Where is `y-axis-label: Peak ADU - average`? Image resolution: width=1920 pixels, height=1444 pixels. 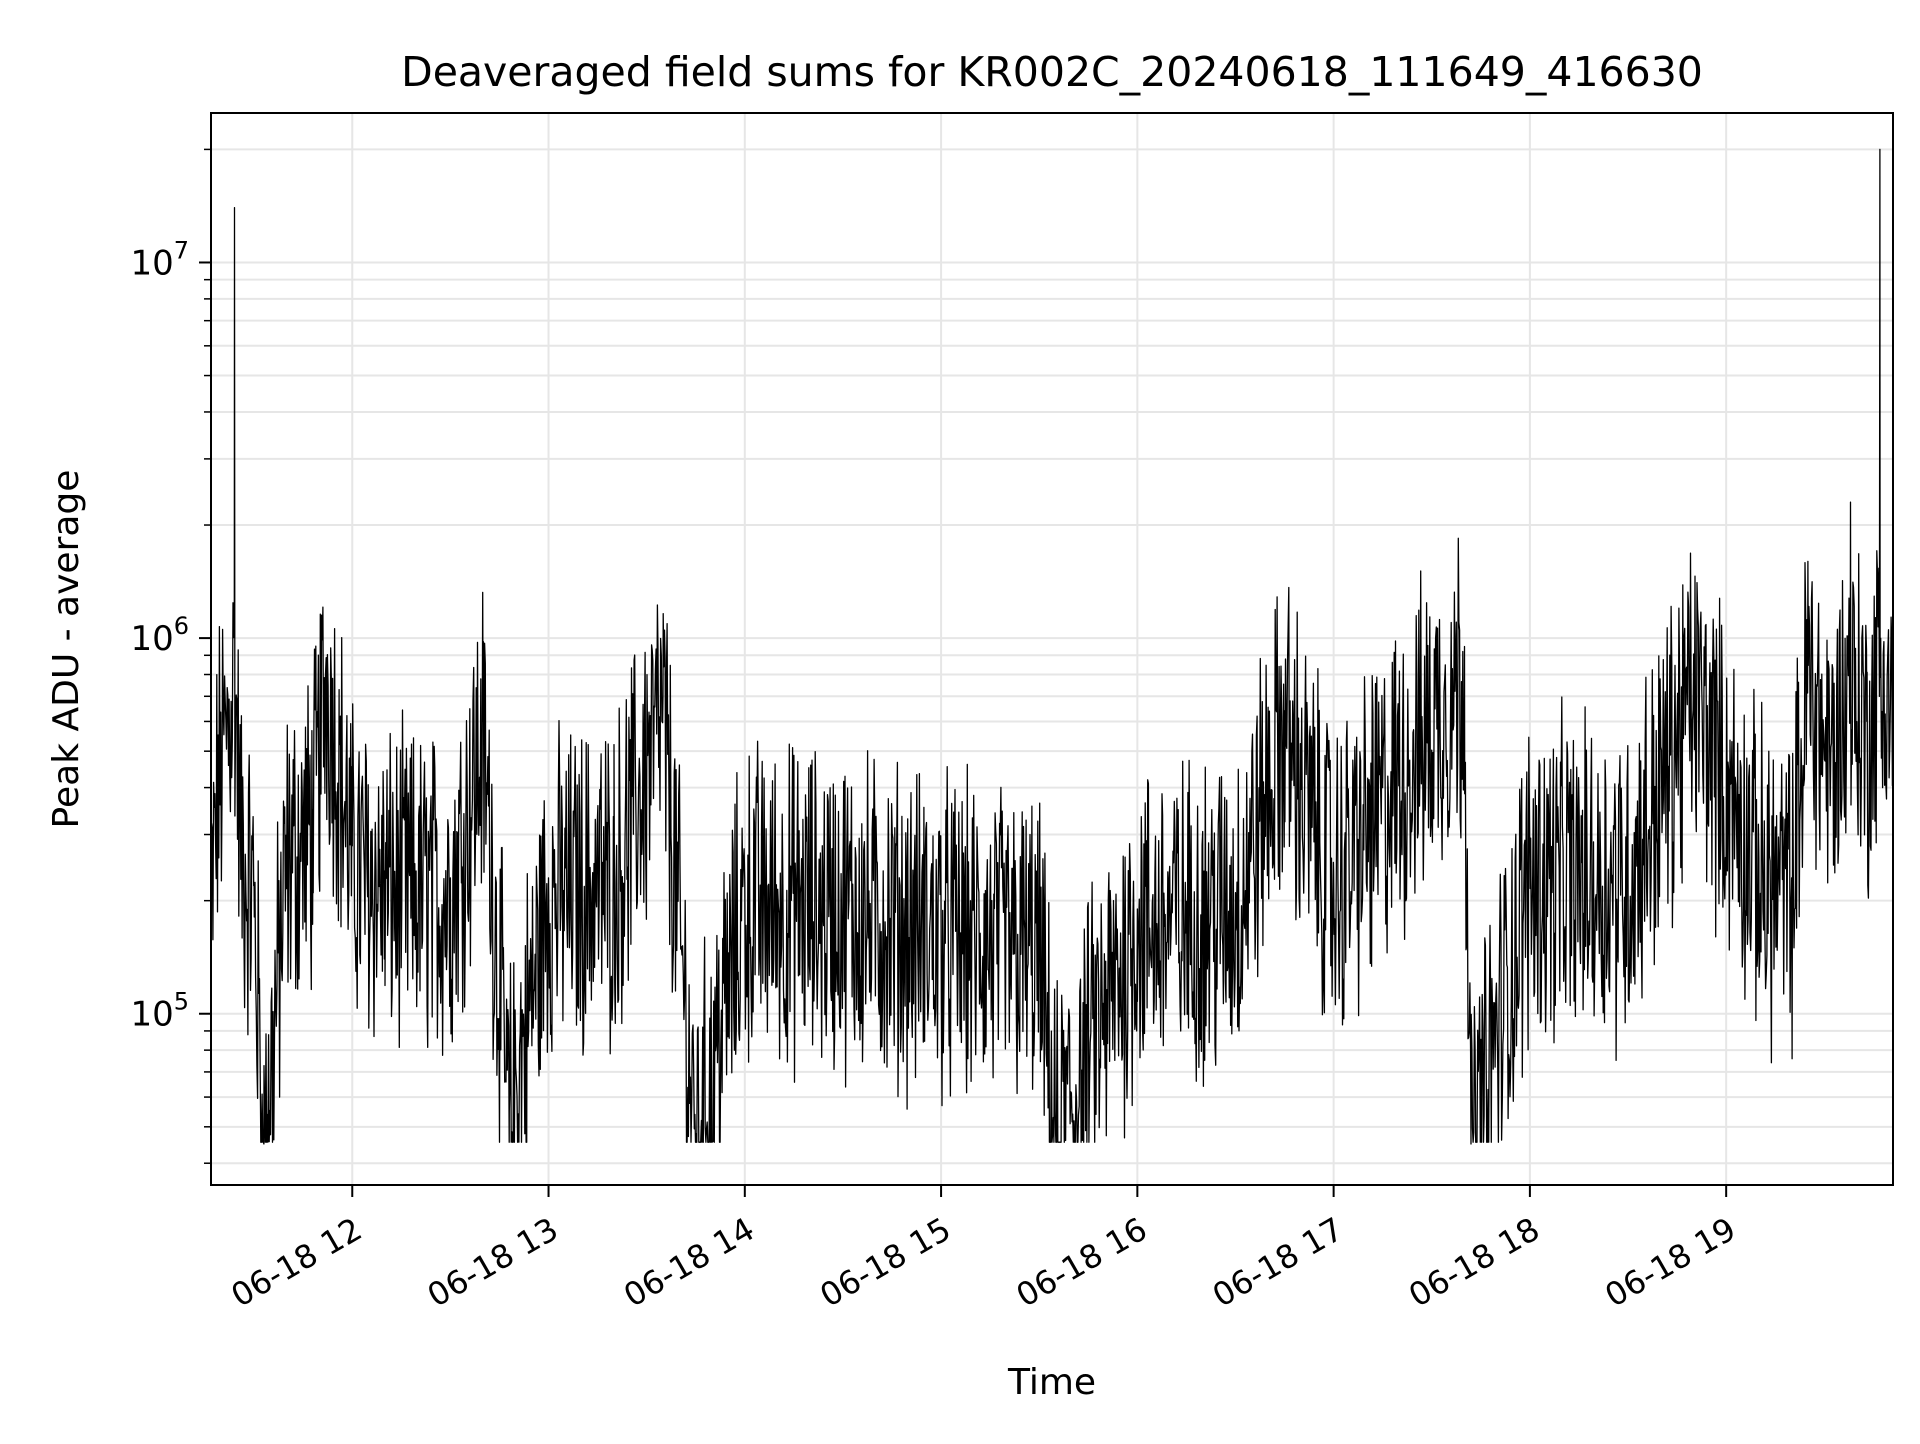
y-axis-label: Peak ADU - average is located at coordinates (66, 649).